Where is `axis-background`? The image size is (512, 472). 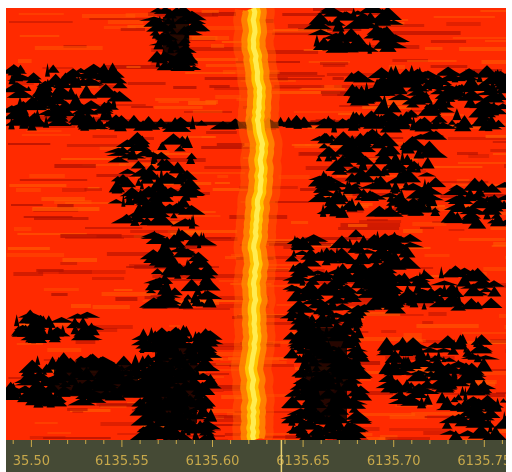 axis-background is located at coordinates (256, 456).